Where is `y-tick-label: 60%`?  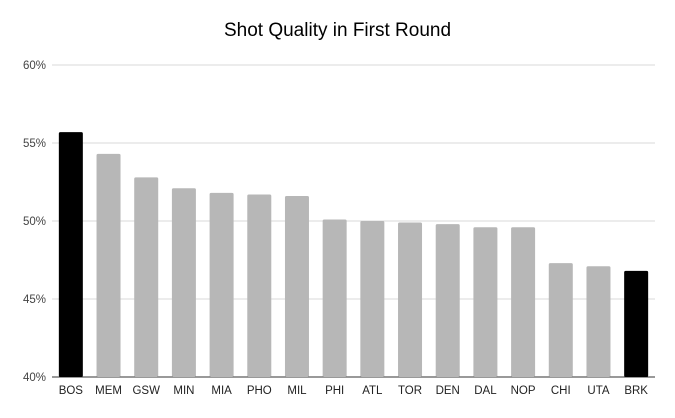
y-tick-label: 60% is located at coordinates (34, 66).